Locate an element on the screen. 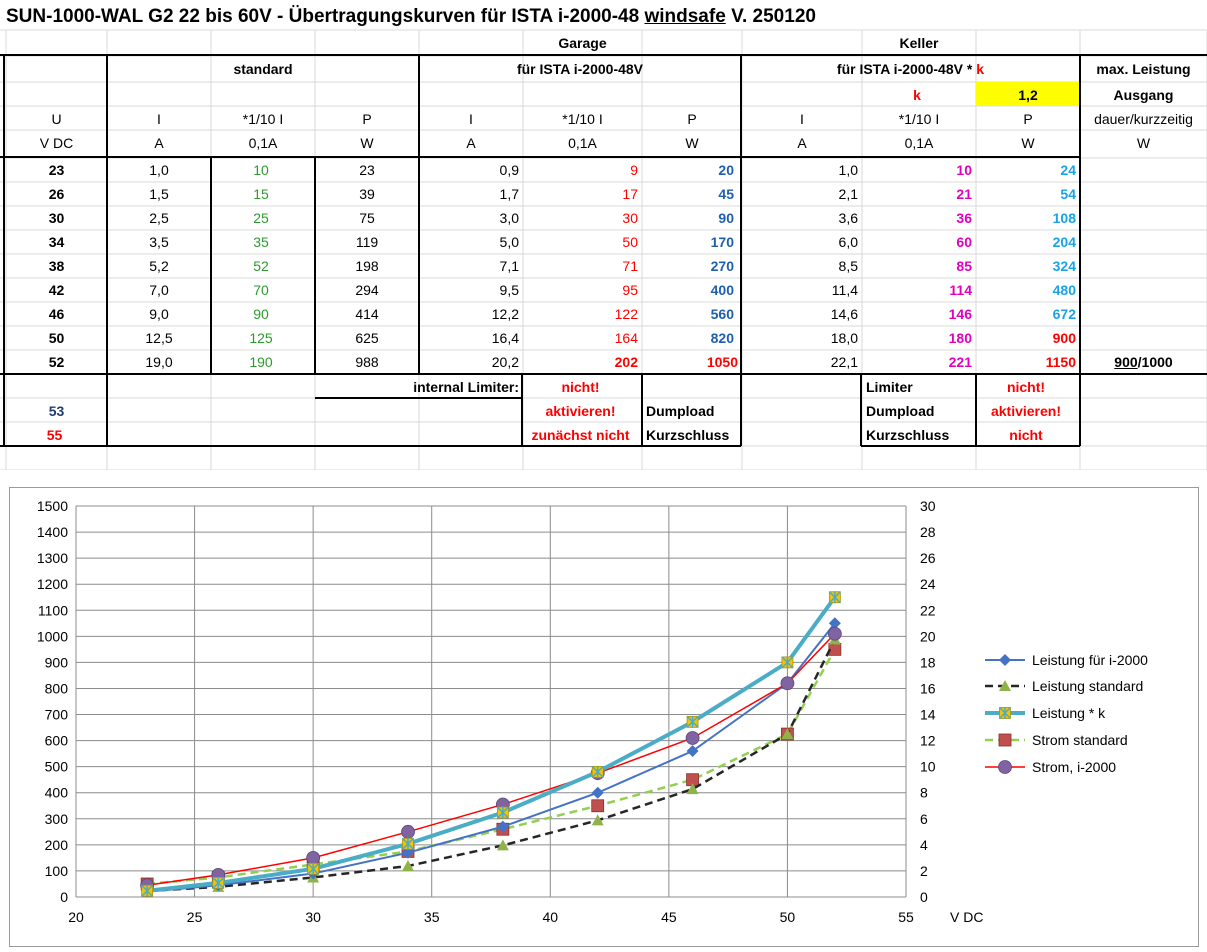 The image size is (1207, 952). y-right-tick-label: 0 is located at coordinates (924, 897).